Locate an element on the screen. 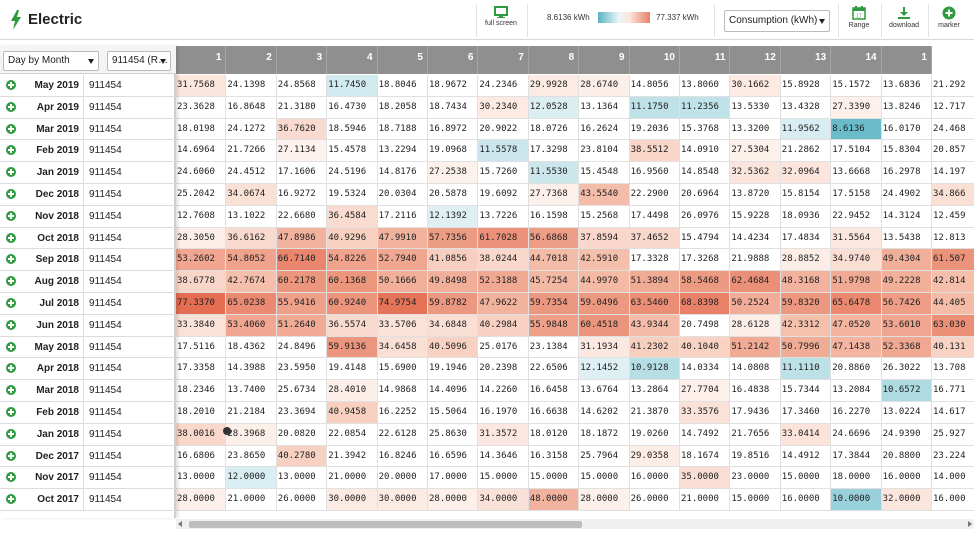 The width and height of the screenshot is (974, 545). heatmap-cell: 19.5324 is located at coordinates (352, 195).